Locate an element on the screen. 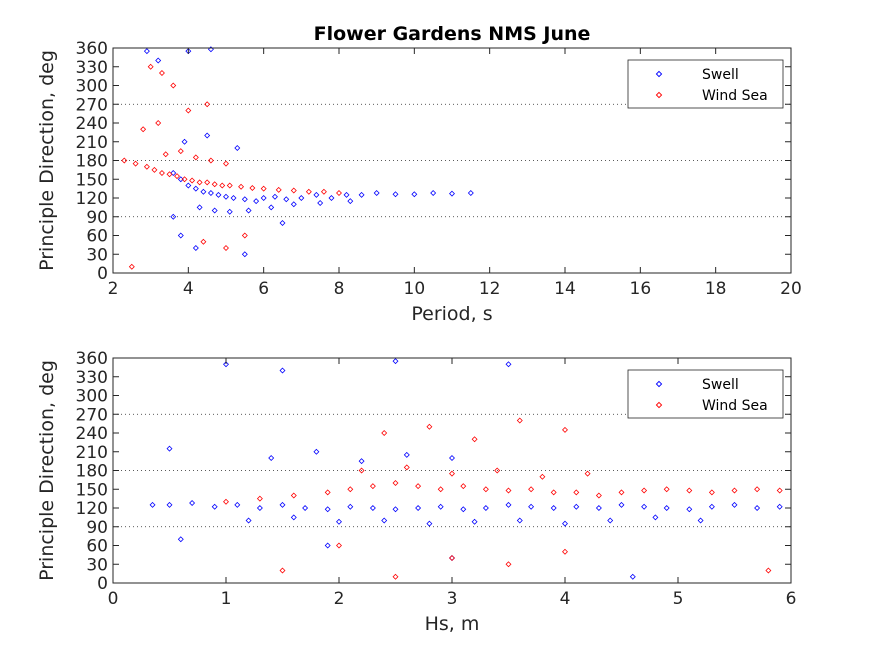 The width and height of the screenshot is (875, 656). top-x-tick-label-18: 18 is located at coordinates (716, 289).